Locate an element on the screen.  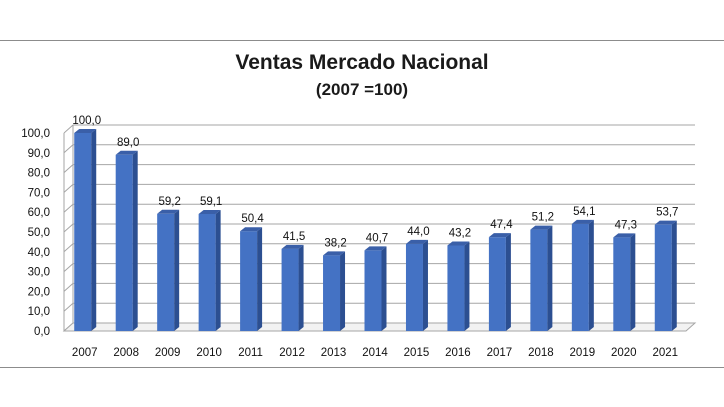
data-label: 100,0 is located at coordinates (86, 121).